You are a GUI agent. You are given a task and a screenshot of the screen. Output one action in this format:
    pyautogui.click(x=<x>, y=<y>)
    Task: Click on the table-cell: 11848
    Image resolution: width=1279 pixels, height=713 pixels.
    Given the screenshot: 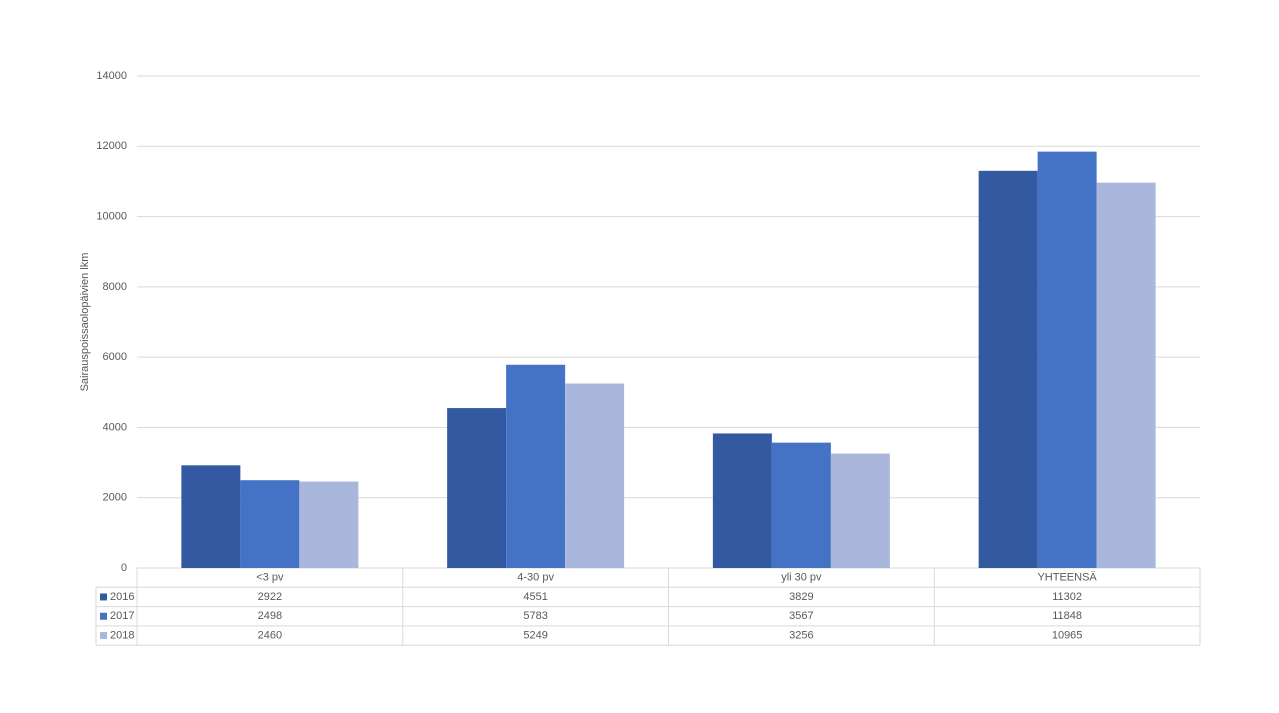 What is the action you would take?
    pyautogui.click(x=1067, y=616)
    